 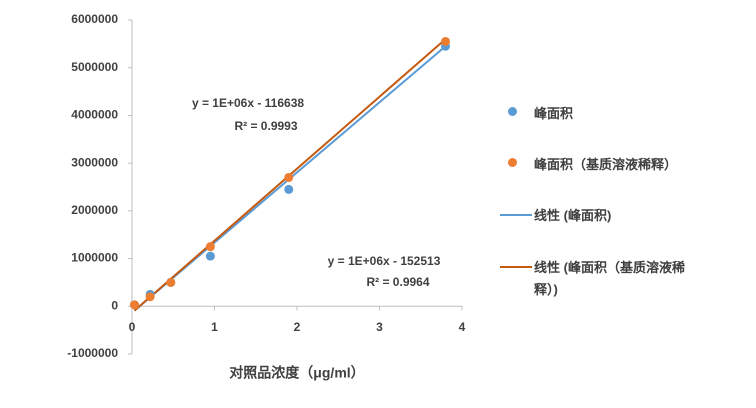 I want to click on annotation: y = 1E+06x - 116638, so click(x=248, y=103).